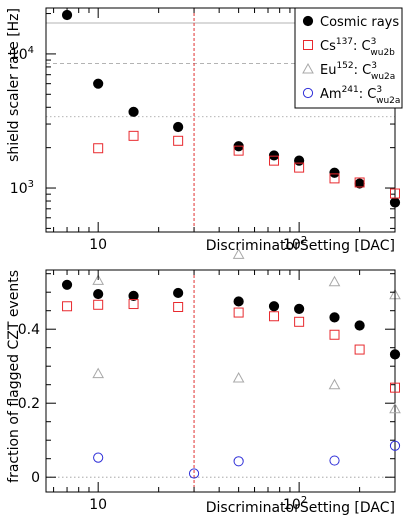 The image size is (407, 518). Describe the element at coordinates (14, 85) in the screenshot. I see `y-axis-label: shield scaler rate [Hz]` at that location.